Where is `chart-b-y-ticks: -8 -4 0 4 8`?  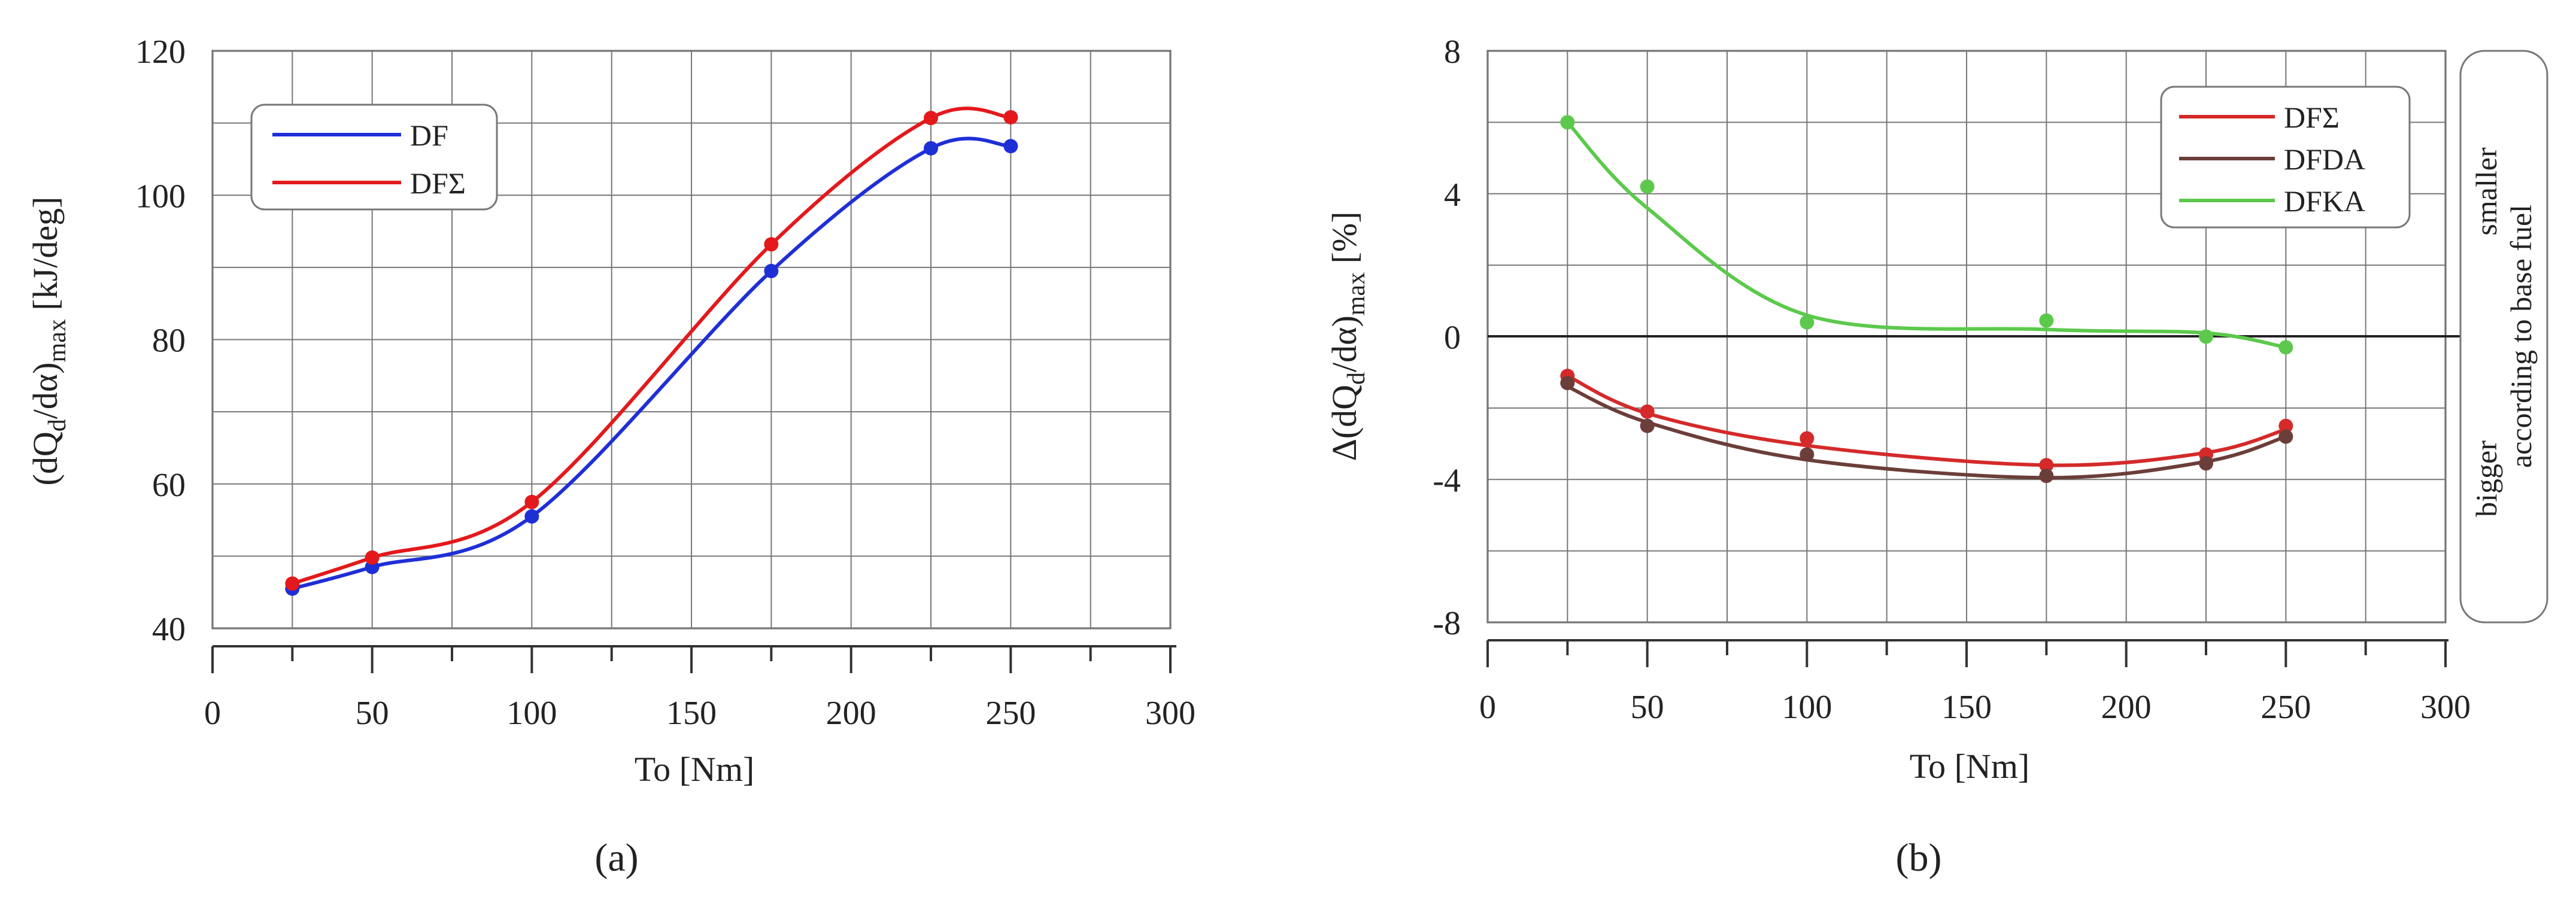
chart-b-y-ticks: -8 -4 0 4 8 is located at coordinates (1447, 338).